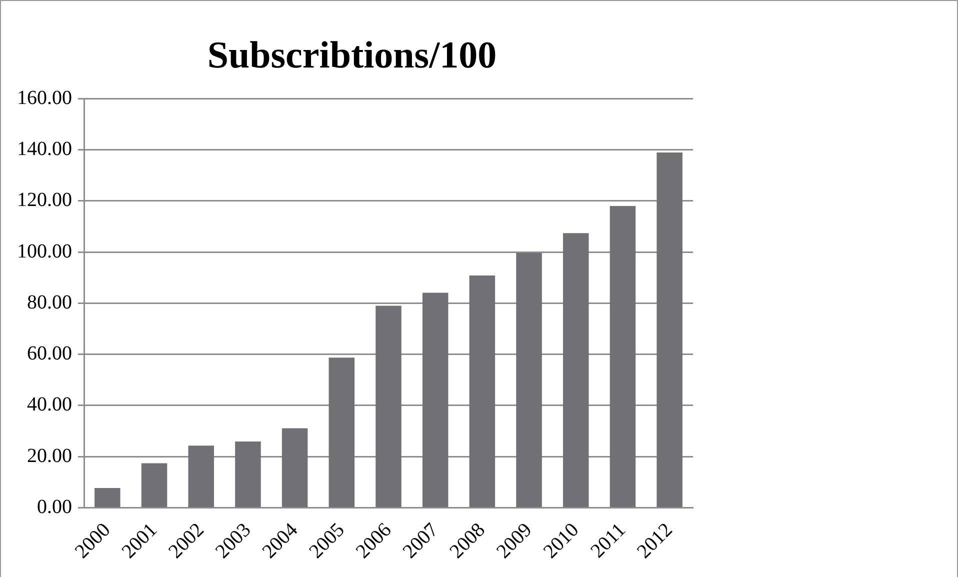 Image resolution: width=958 pixels, height=578 pixels. Describe the element at coordinates (44, 200) in the screenshot. I see `y-tick-label: 120.00` at that location.